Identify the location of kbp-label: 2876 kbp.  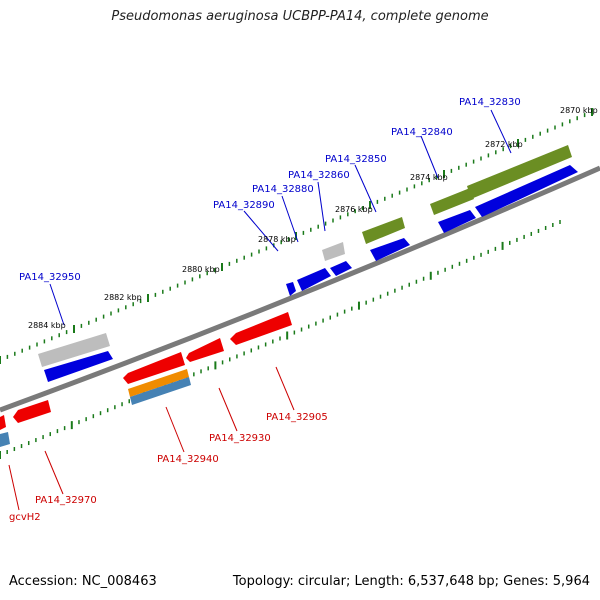
(354, 209).